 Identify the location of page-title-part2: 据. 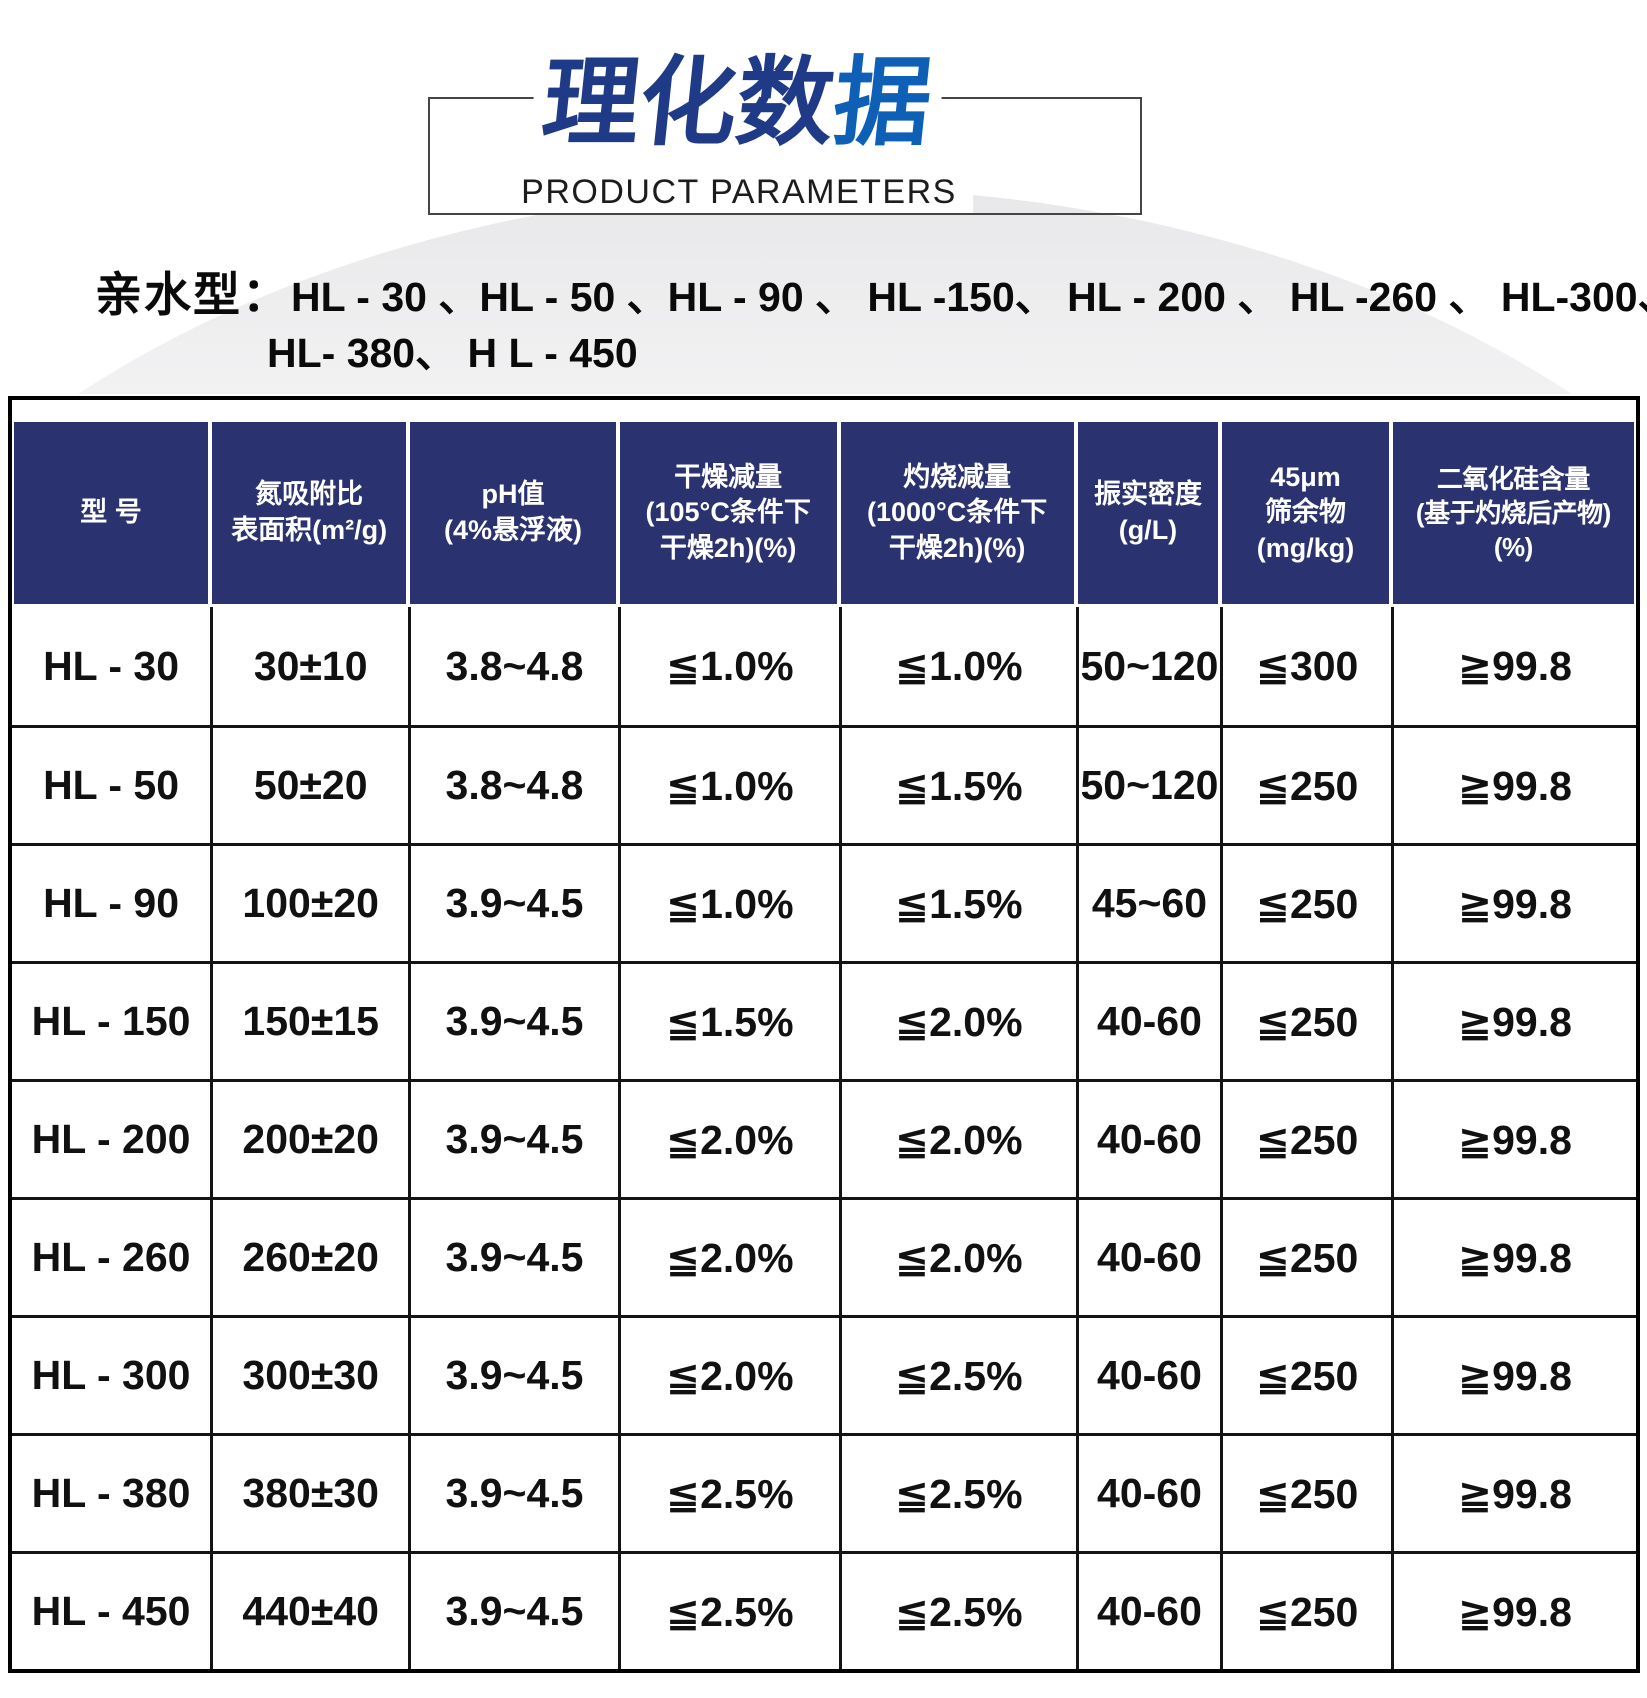
(882, 102).